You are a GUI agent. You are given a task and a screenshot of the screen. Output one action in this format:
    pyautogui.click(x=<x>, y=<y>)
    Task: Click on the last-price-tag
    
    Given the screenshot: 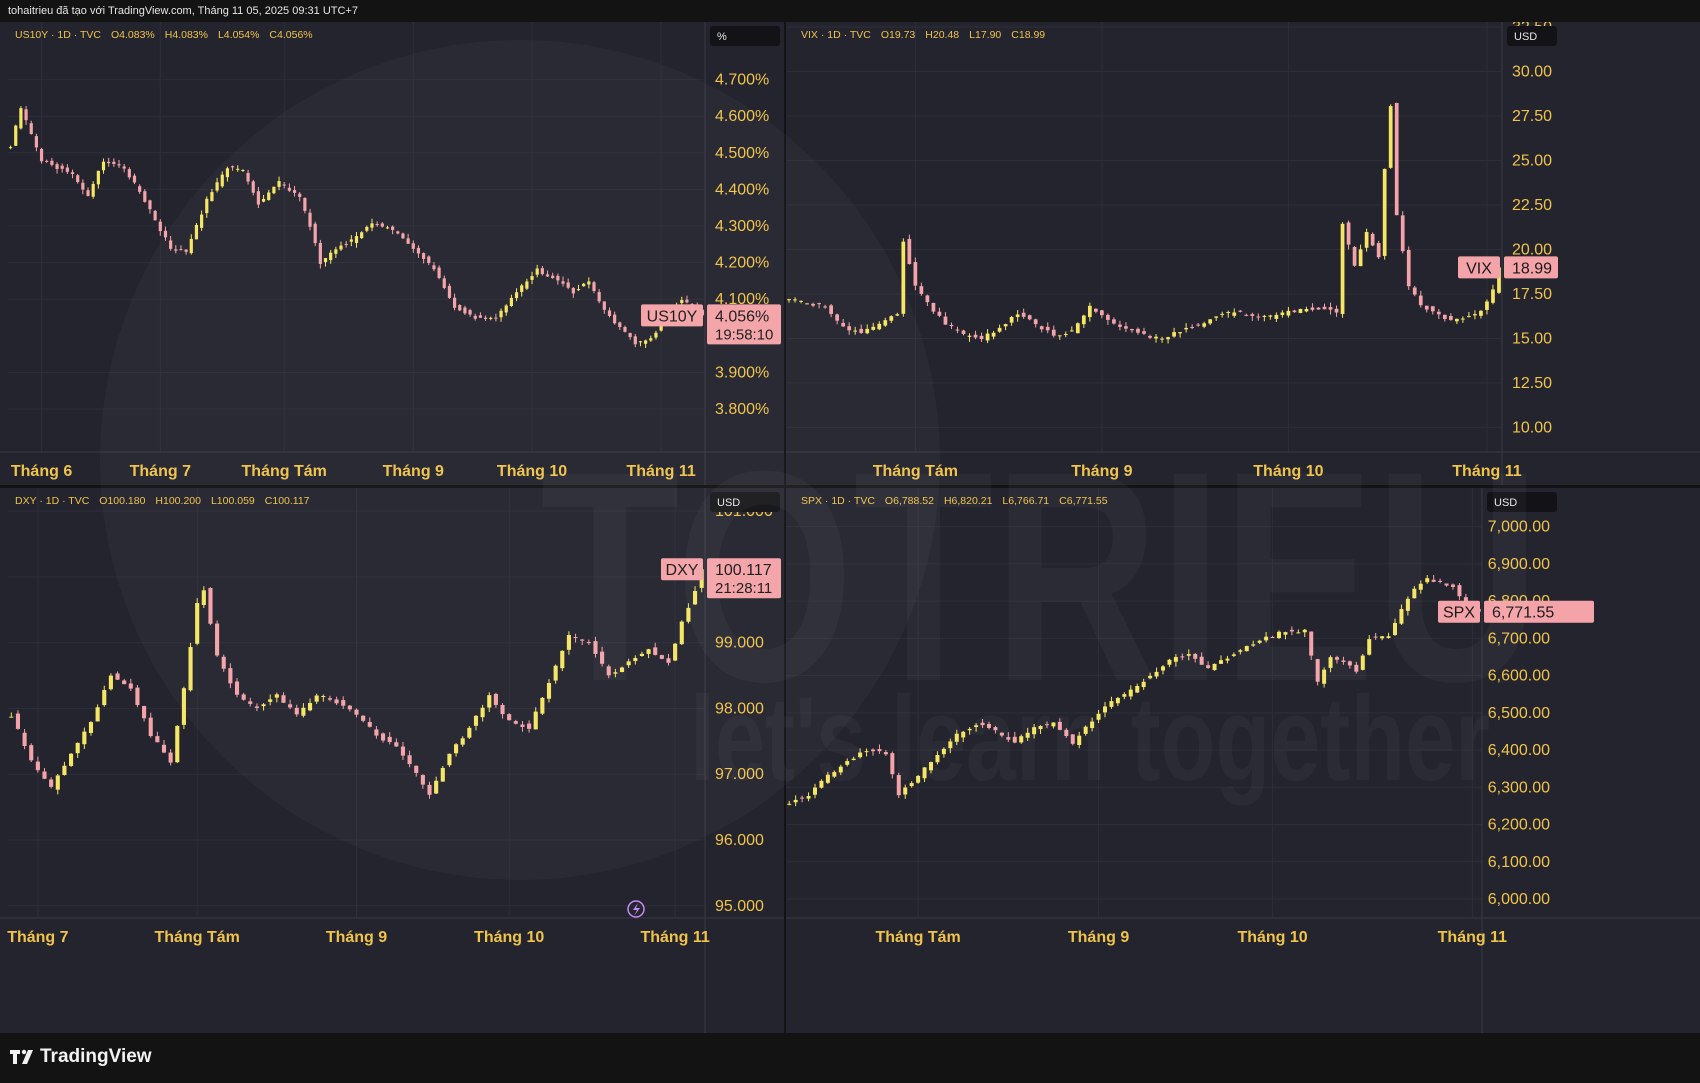 What is the action you would take?
    pyautogui.click(x=1531, y=267)
    